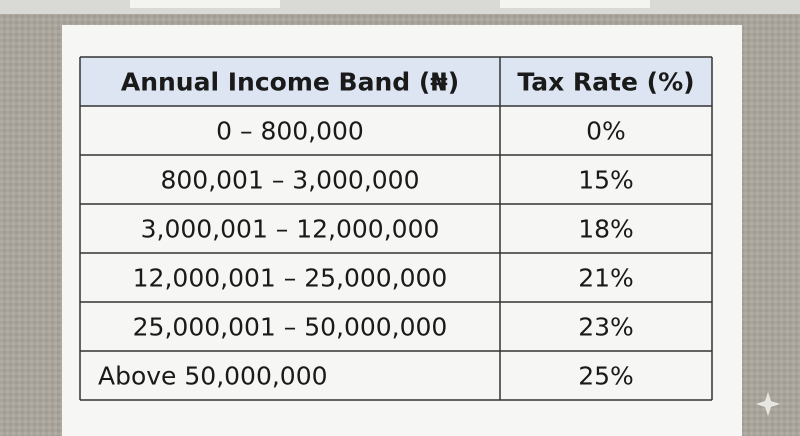  I want to click on table-cell: 0 – 800,000, so click(290, 131).